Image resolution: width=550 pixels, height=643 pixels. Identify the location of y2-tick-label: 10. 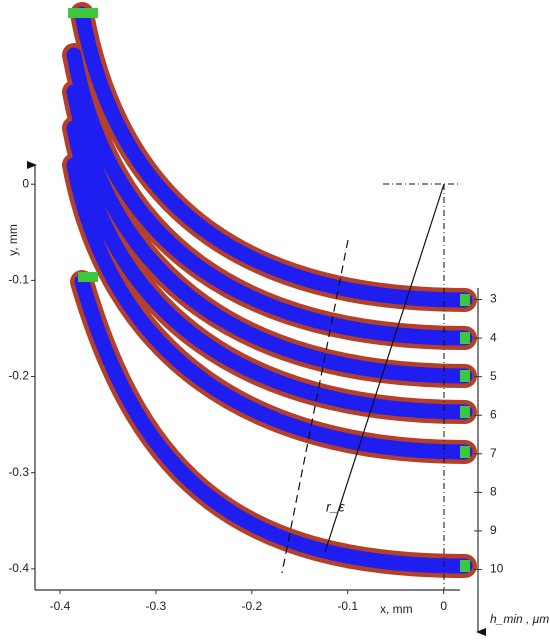
(497, 569).